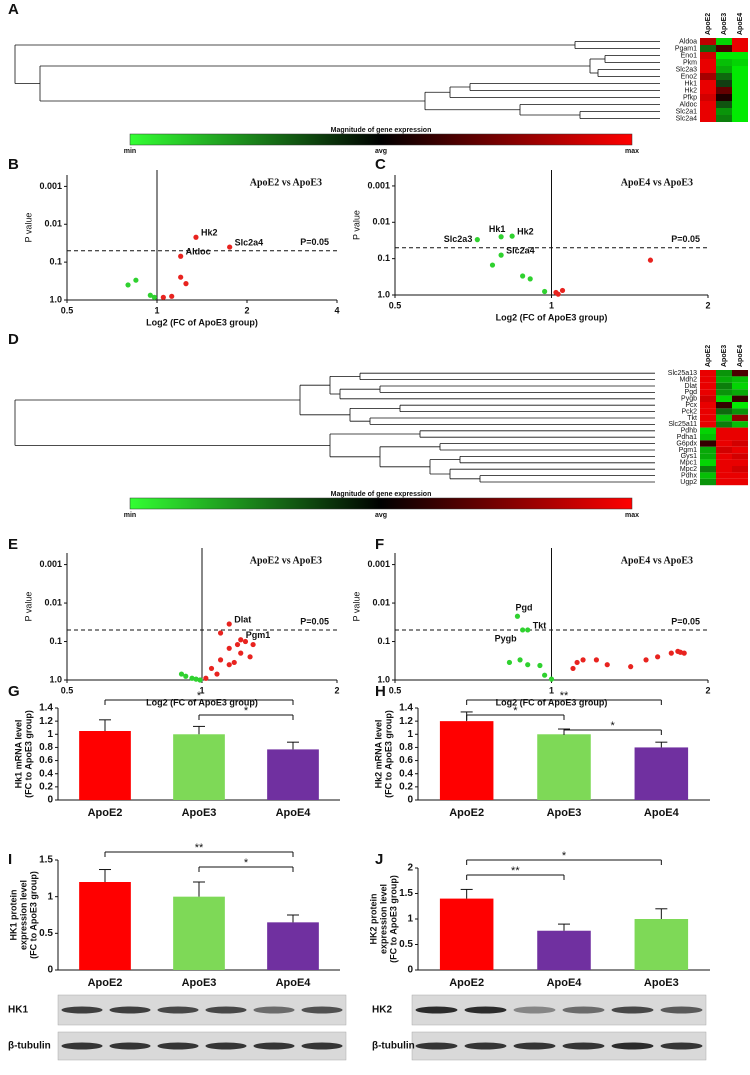 The image size is (750, 1075). I want to click on point-label: Slc2a4, so click(249, 242).